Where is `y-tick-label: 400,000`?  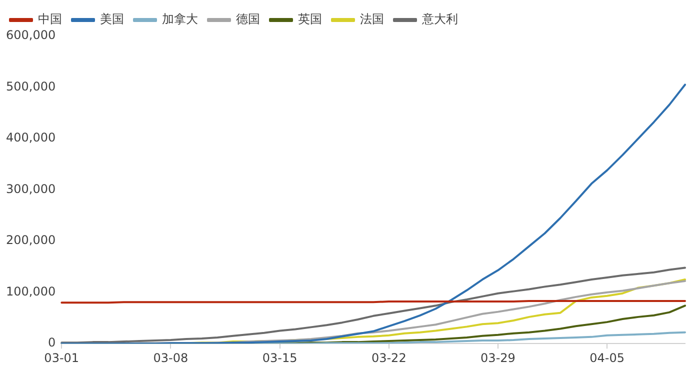
y-tick-label: 400,000 is located at coordinates (31, 137).